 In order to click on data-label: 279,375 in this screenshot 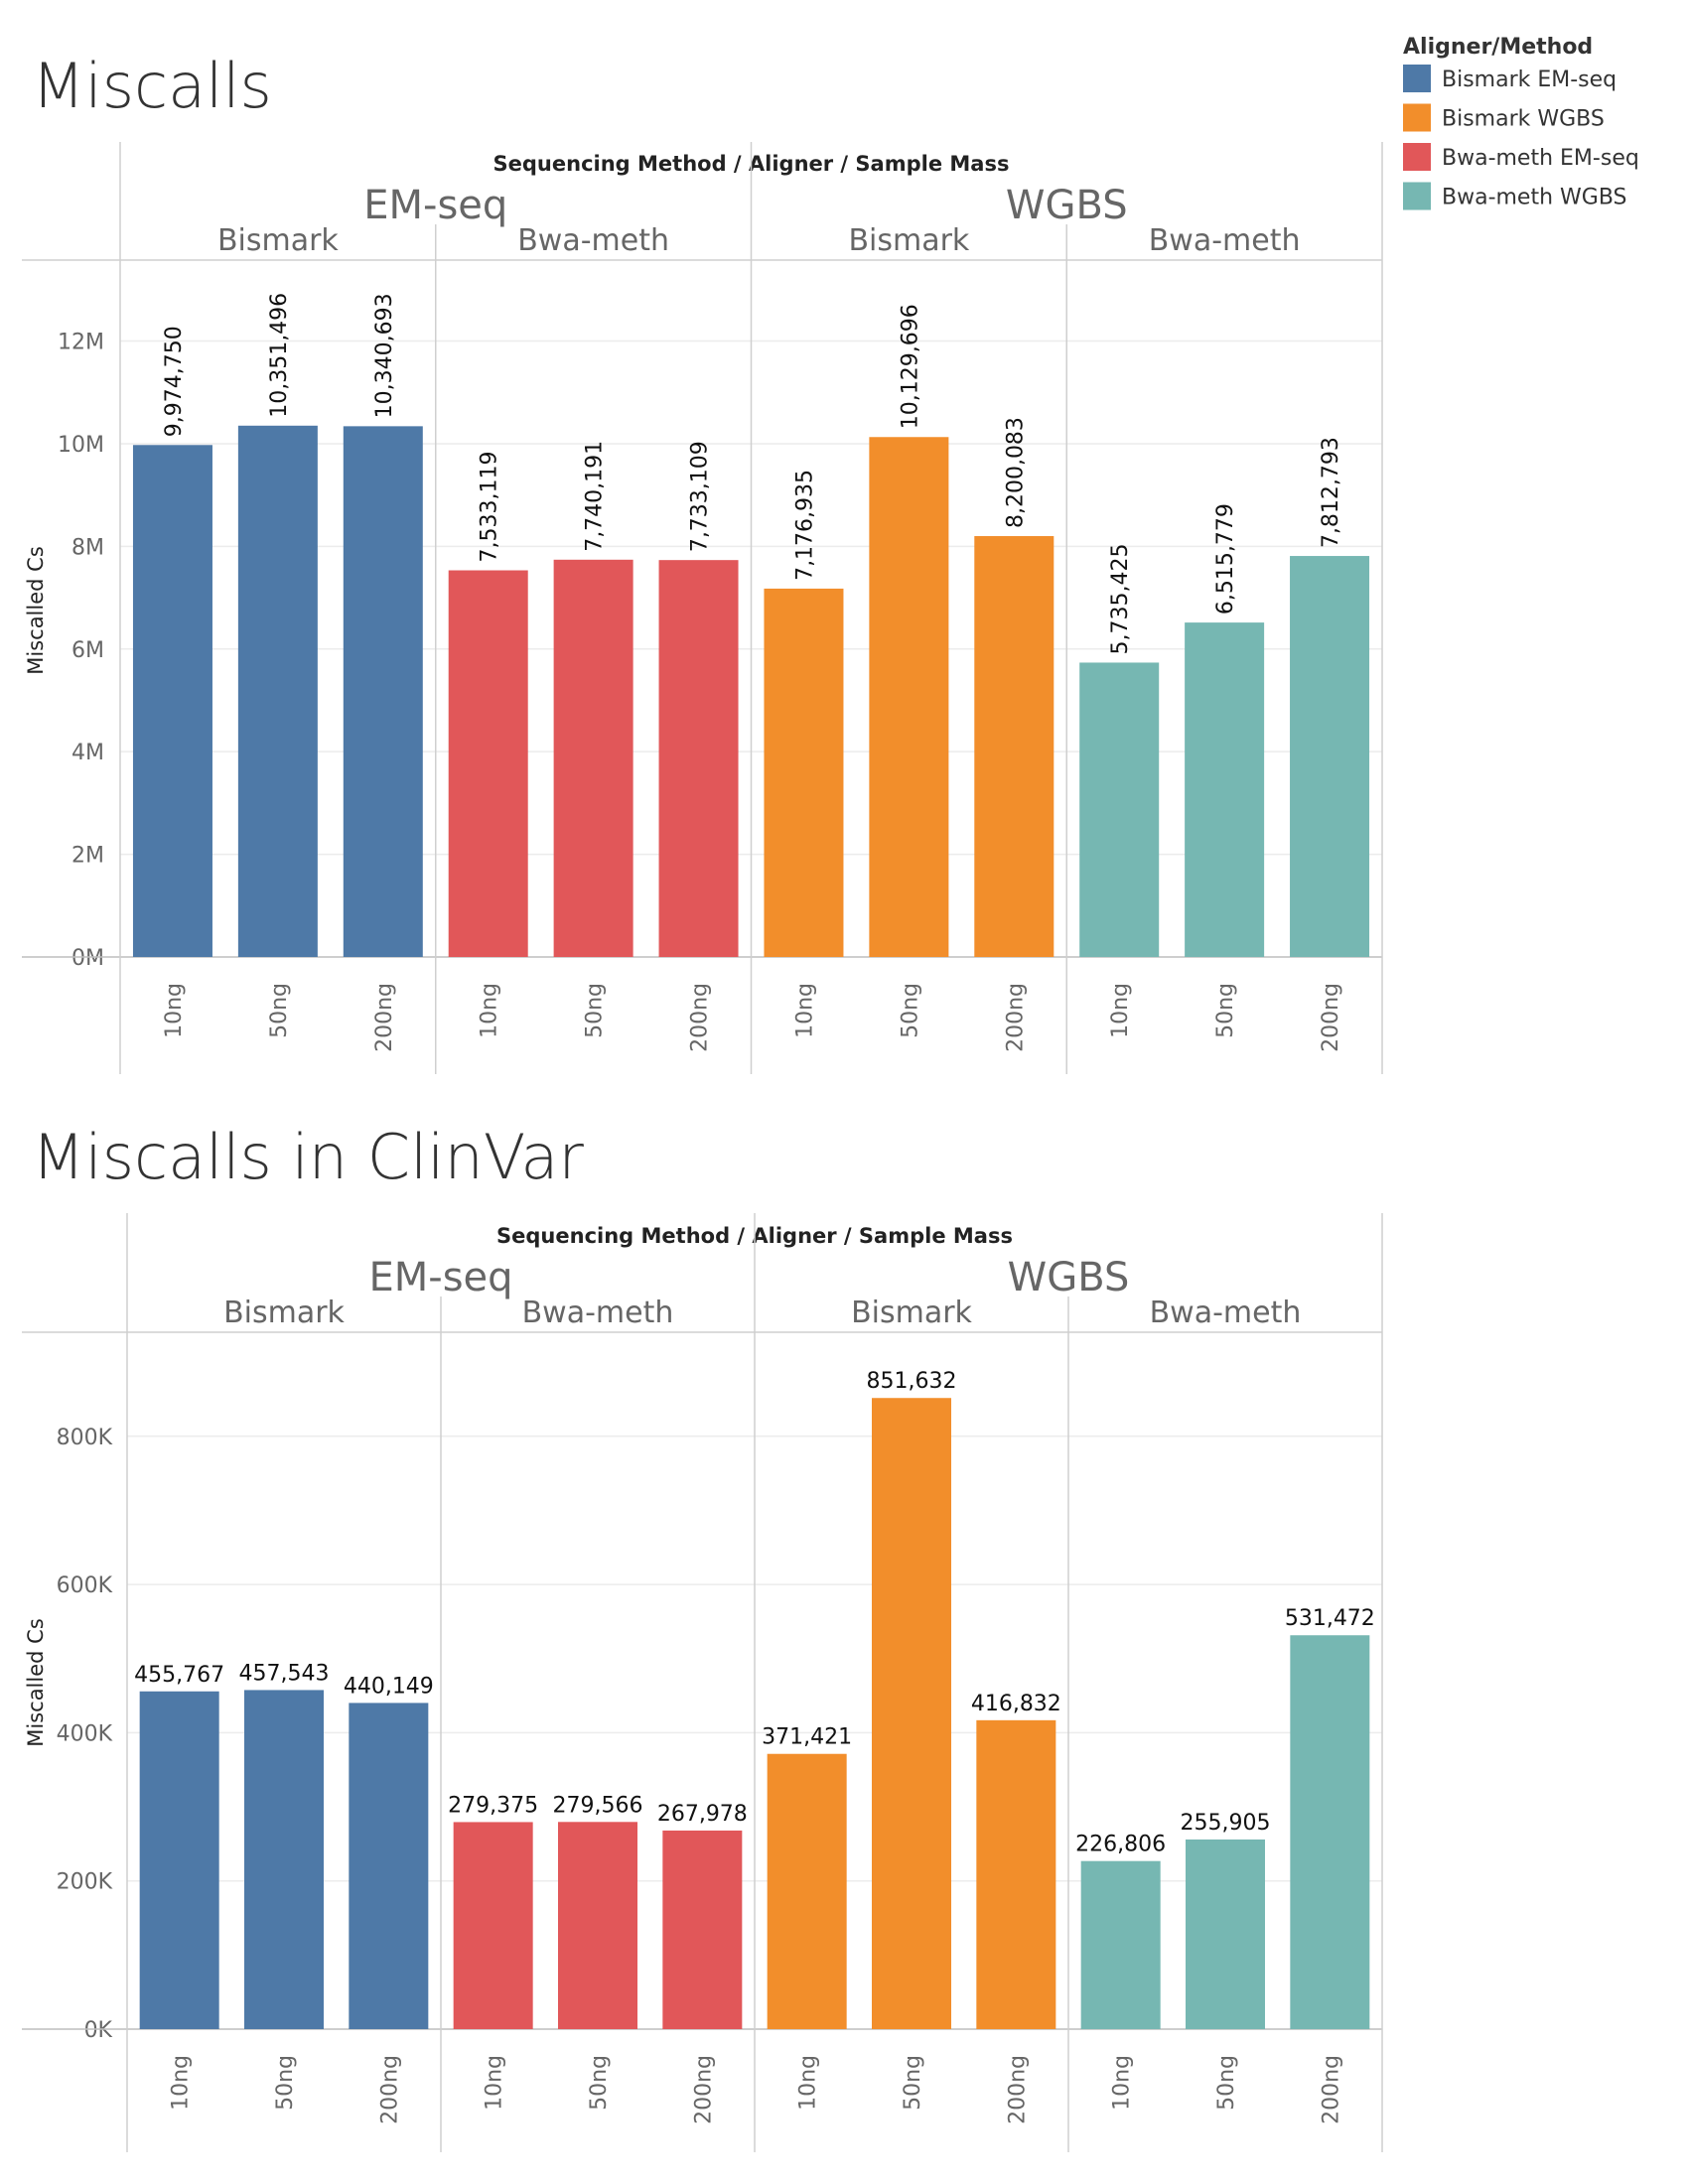, I will do `click(493, 1805)`.